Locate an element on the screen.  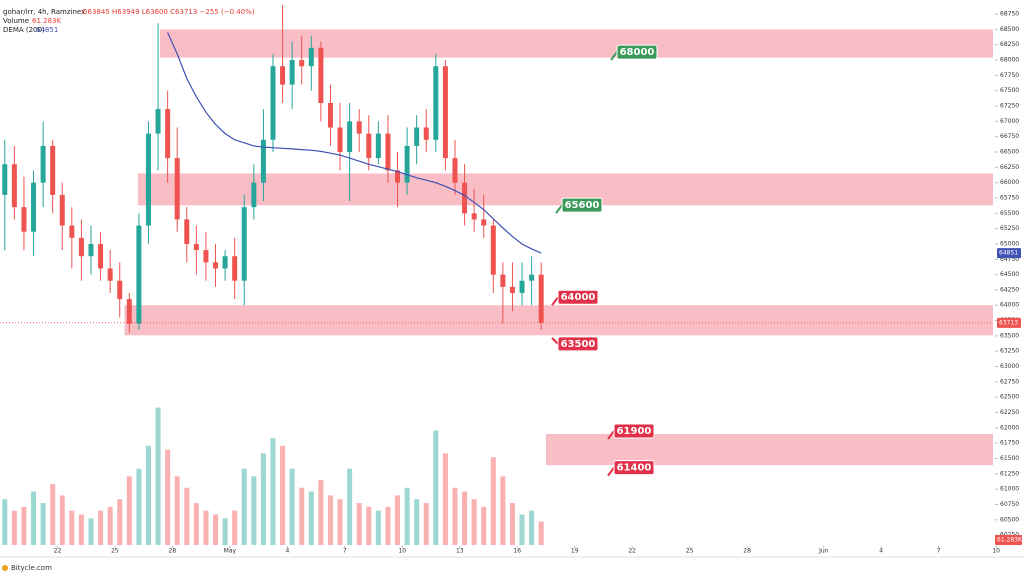
y-tick-label: 67500 is located at coordinates (1009, 90).